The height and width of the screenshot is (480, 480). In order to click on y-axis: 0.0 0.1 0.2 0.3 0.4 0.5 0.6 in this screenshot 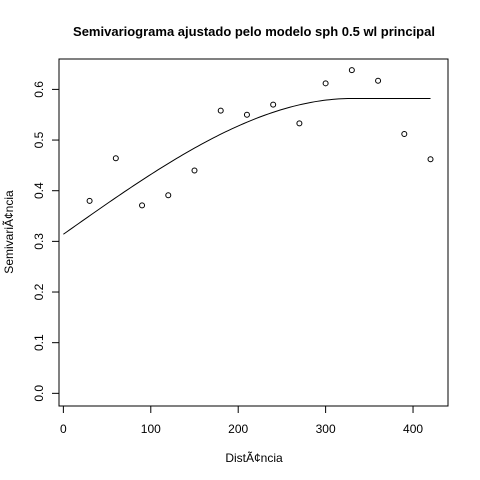, I will do `click(46, 241)`.